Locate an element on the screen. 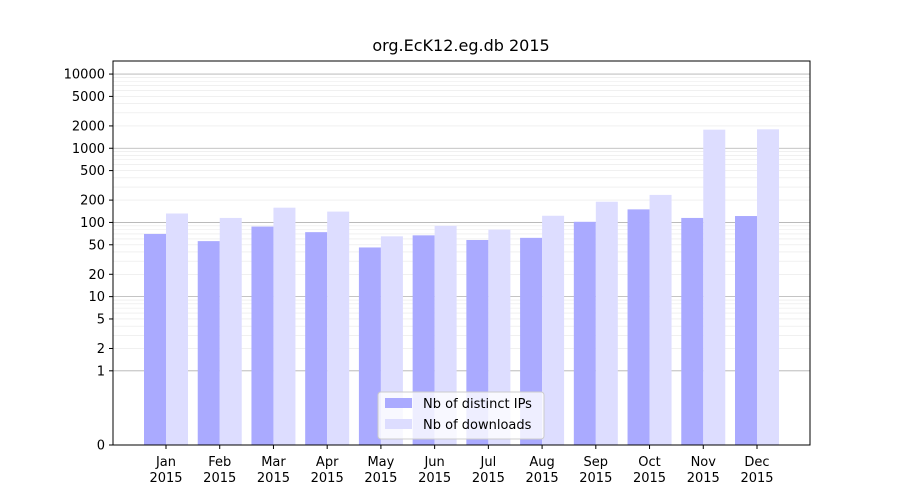 The image size is (900, 500). y-tick-label: 20 is located at coordinates (96, 275).